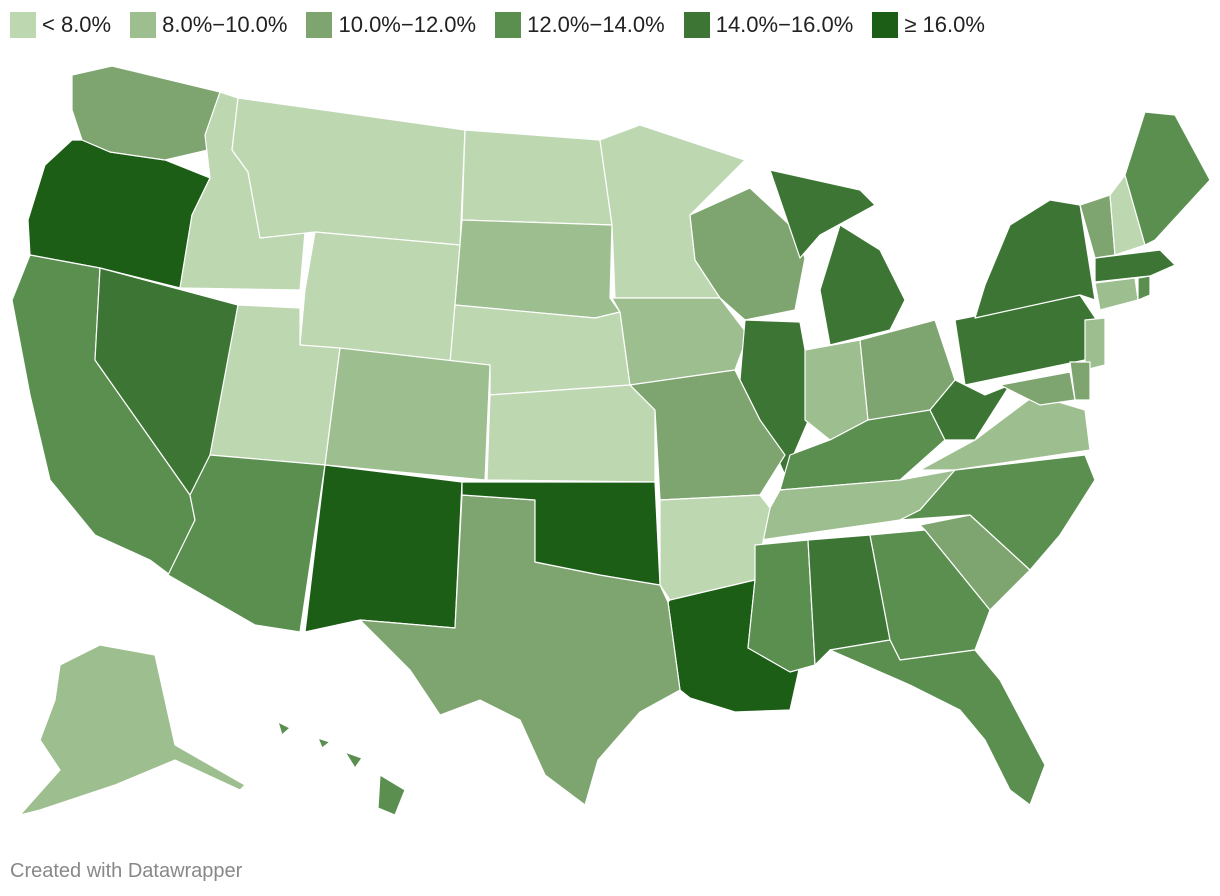 The height and width of the screenshot is (896, 1220). What do you see at coordinates (407, 414) in the screenshot?
I see `state-co` at bounding box center [407, 414].